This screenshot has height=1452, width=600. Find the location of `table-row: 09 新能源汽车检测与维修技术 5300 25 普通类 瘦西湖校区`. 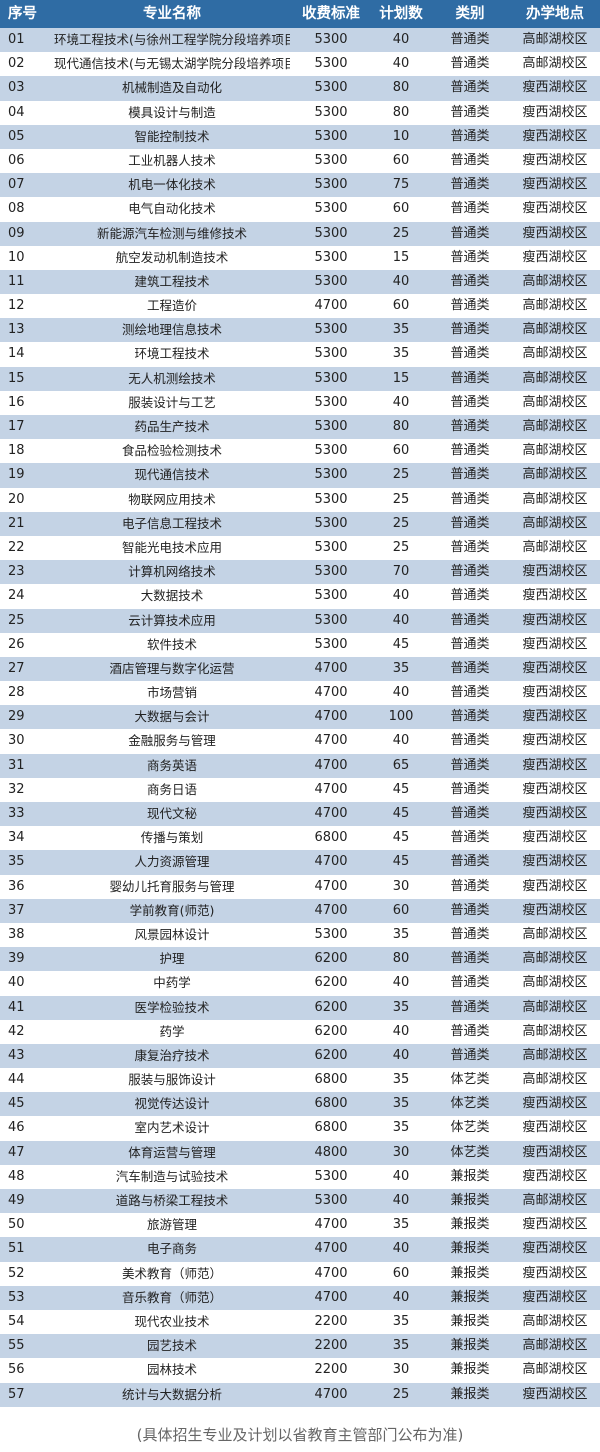

table-row: 09 新能源汽车检测与维修技术 5300 25 普通类 瘦西湖校区 is located at coordinates (300, 233).